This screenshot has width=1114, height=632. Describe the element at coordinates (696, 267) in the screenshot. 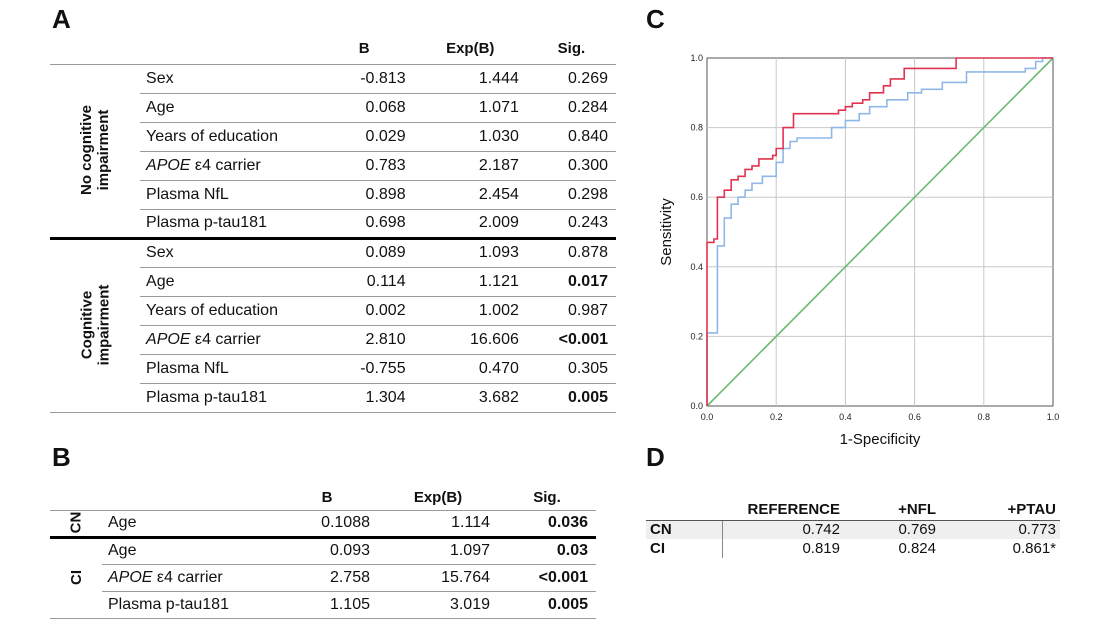

I see `y-tick-label: 0.4` at that location.